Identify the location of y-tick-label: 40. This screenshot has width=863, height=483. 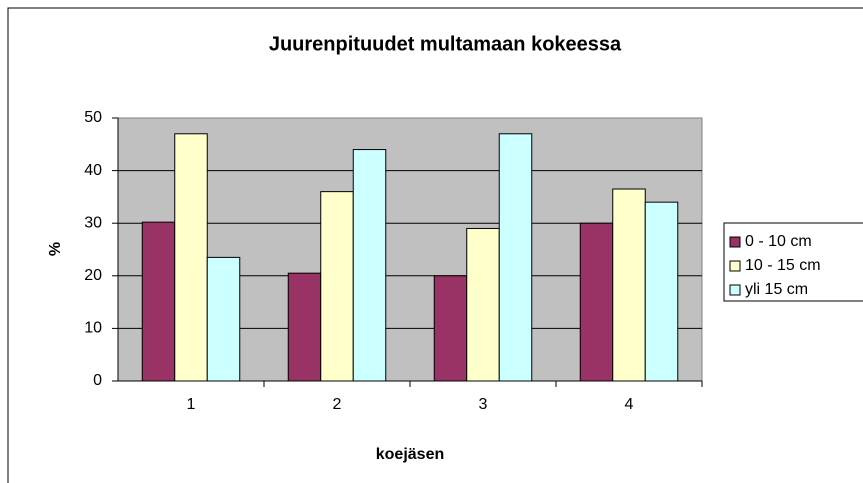
(93, 170).